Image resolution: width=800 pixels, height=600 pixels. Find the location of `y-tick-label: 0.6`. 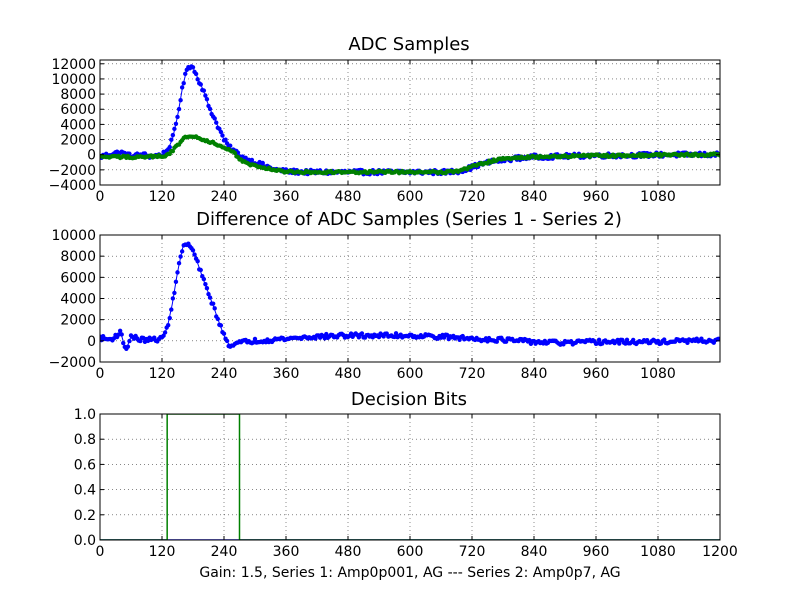

y-tick-label: 0.6 is located at coordinates (85, 465).